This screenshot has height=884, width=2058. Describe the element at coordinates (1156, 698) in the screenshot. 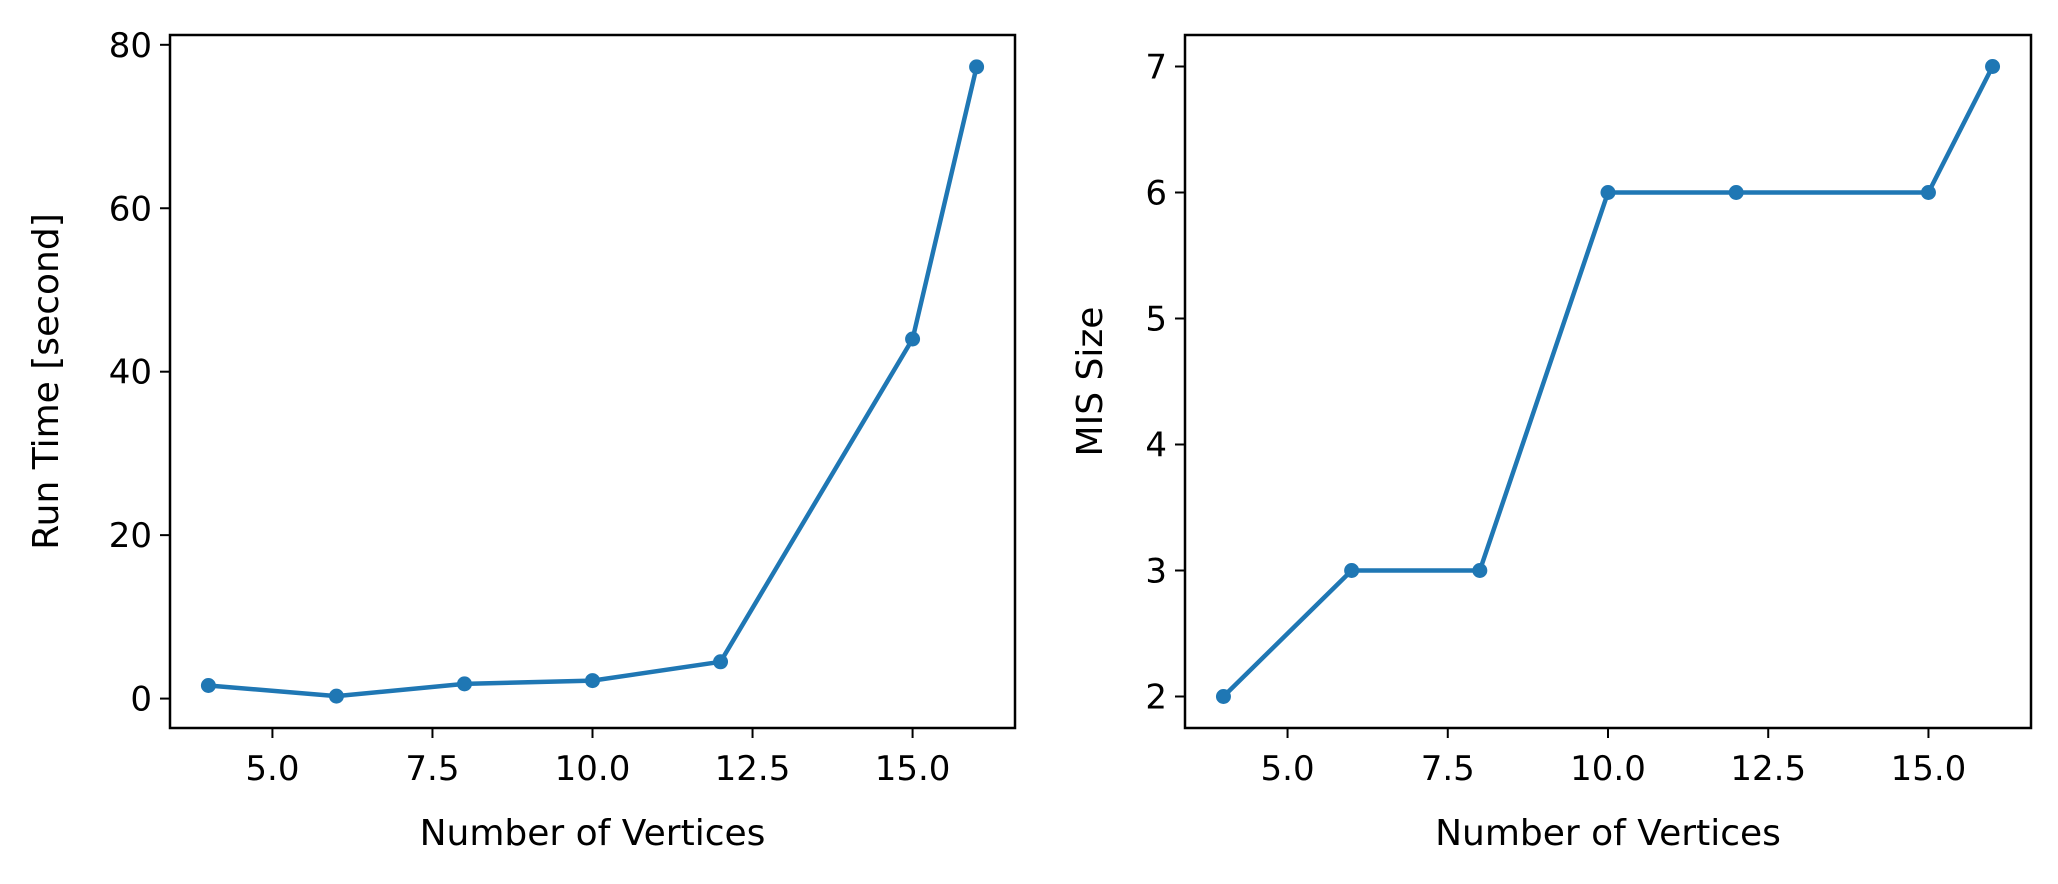

I see `y-tick-label: 2` at that location.